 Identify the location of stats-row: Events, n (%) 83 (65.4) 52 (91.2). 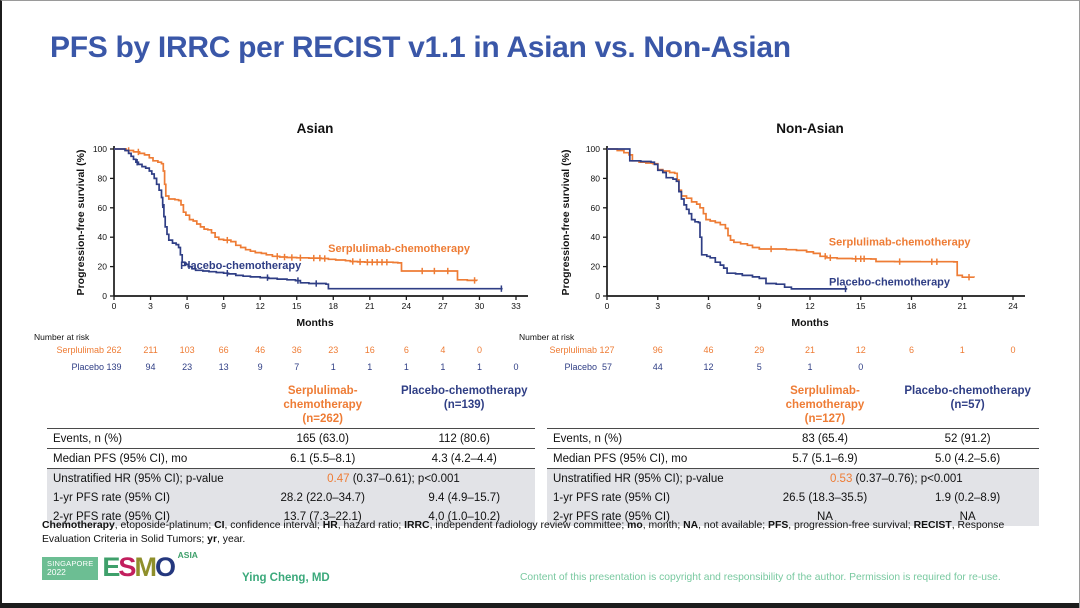
(793, 439).